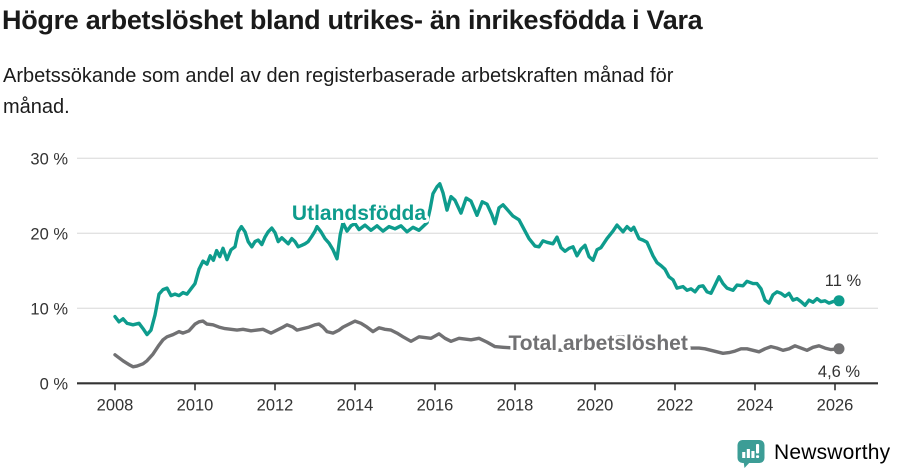 The image size is (900, 474). What do you see at coordinates (839, 349) in the screenshot?
I see `total-arbetsloshet-end-dot` at bounding box center [839, 349].